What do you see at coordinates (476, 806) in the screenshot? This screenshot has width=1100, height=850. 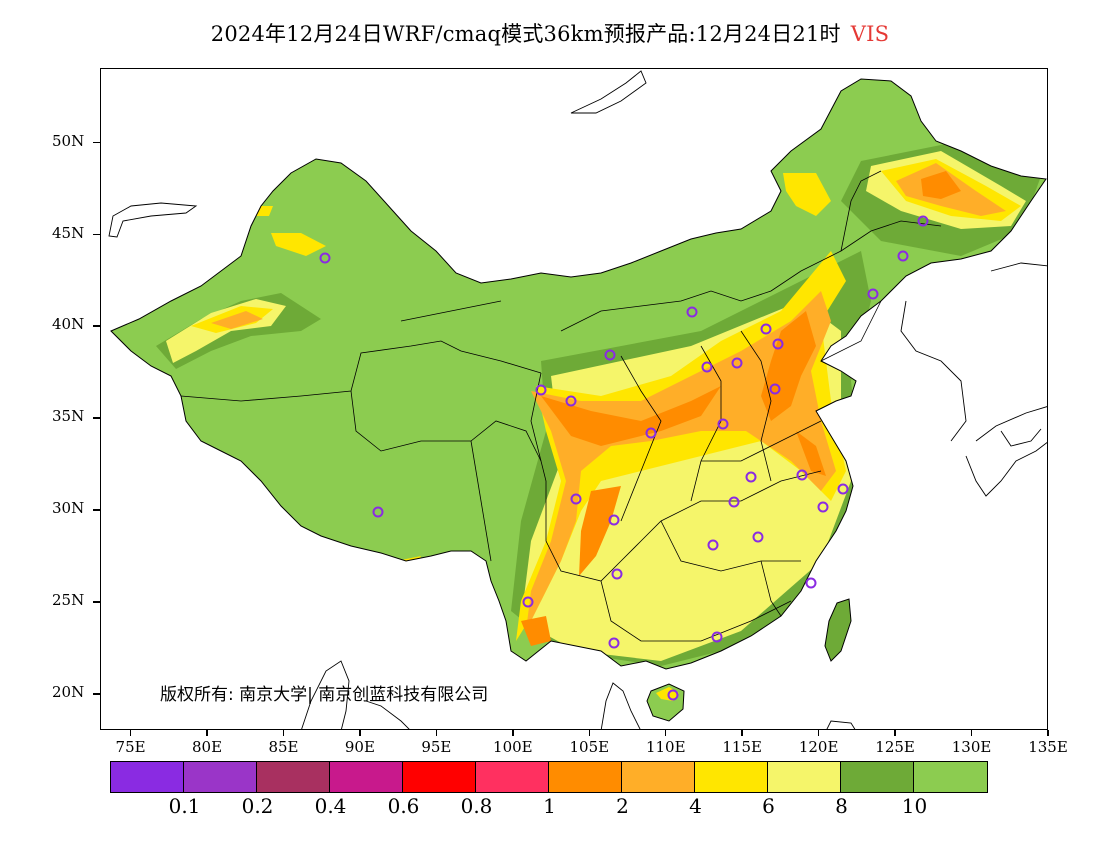 I see `colorbar-label: 0.8` at bounding box center [476, 806].